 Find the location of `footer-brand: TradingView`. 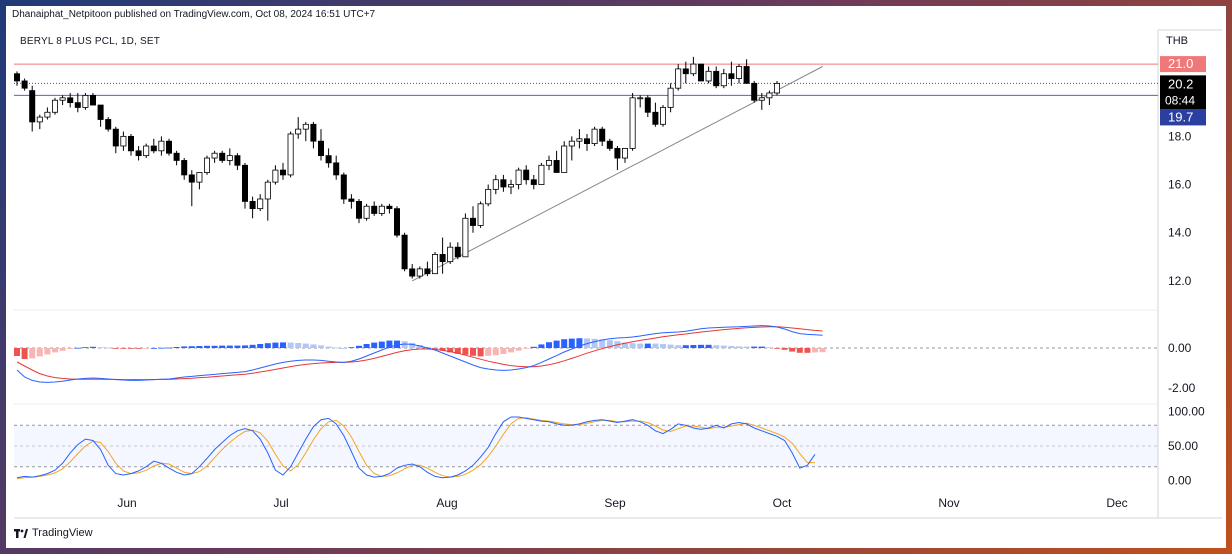

footer-brand: TradingView is located at coordinates (53, 533).